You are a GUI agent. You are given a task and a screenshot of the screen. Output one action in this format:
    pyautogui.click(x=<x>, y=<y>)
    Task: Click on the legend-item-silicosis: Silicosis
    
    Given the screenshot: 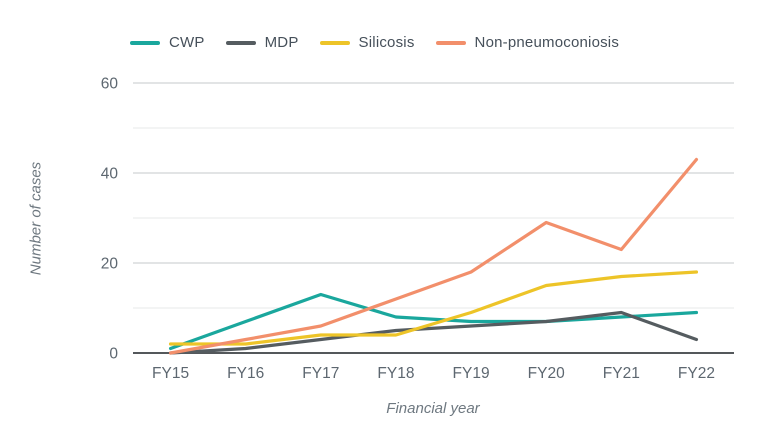 What is the action you would take?
    pyautogui.click(x=367, y=42)
    